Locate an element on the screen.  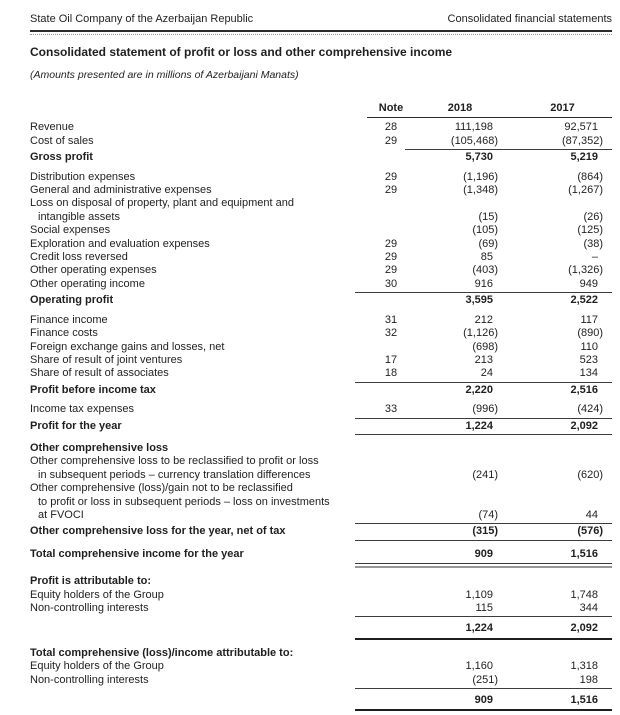
value-2018: (698) is located at coordinates (485, 346).